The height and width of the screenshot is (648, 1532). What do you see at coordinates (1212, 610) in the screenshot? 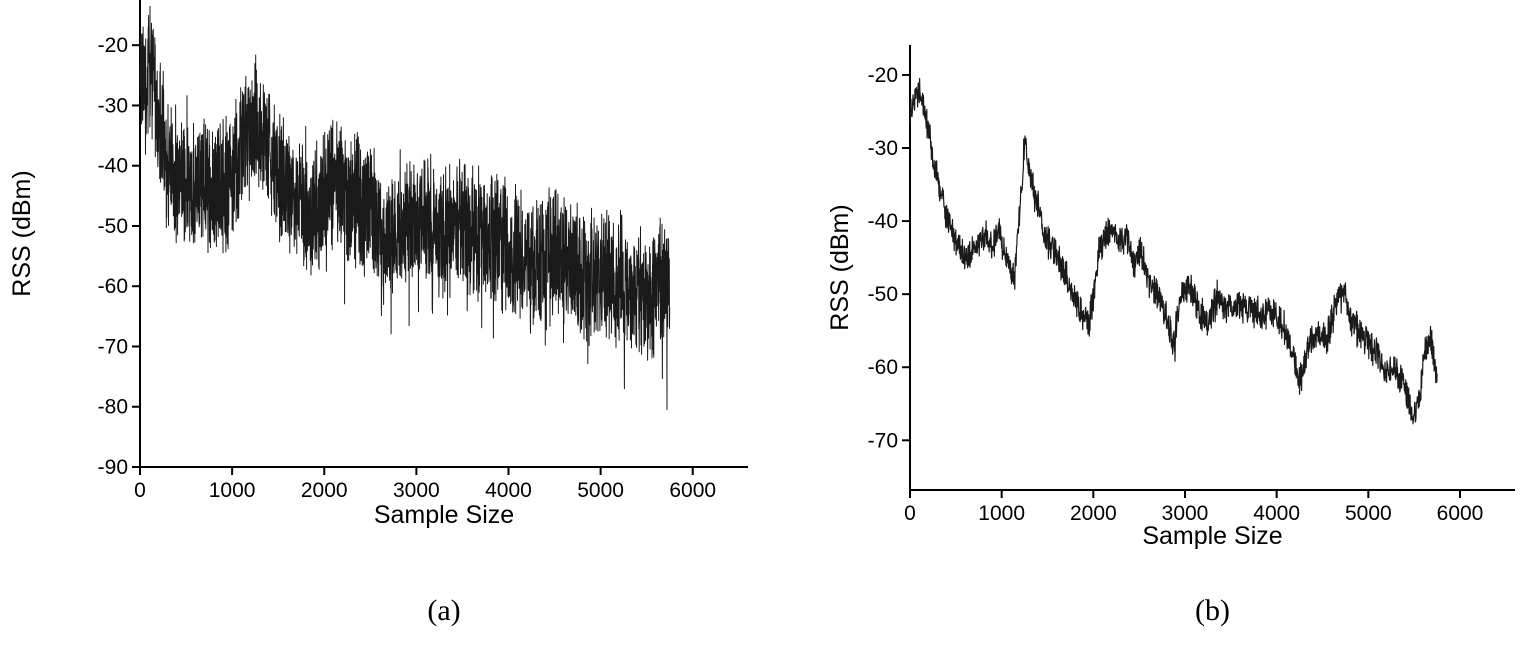
I see `caption-b: (b)` at bounding box center [1212, 610].